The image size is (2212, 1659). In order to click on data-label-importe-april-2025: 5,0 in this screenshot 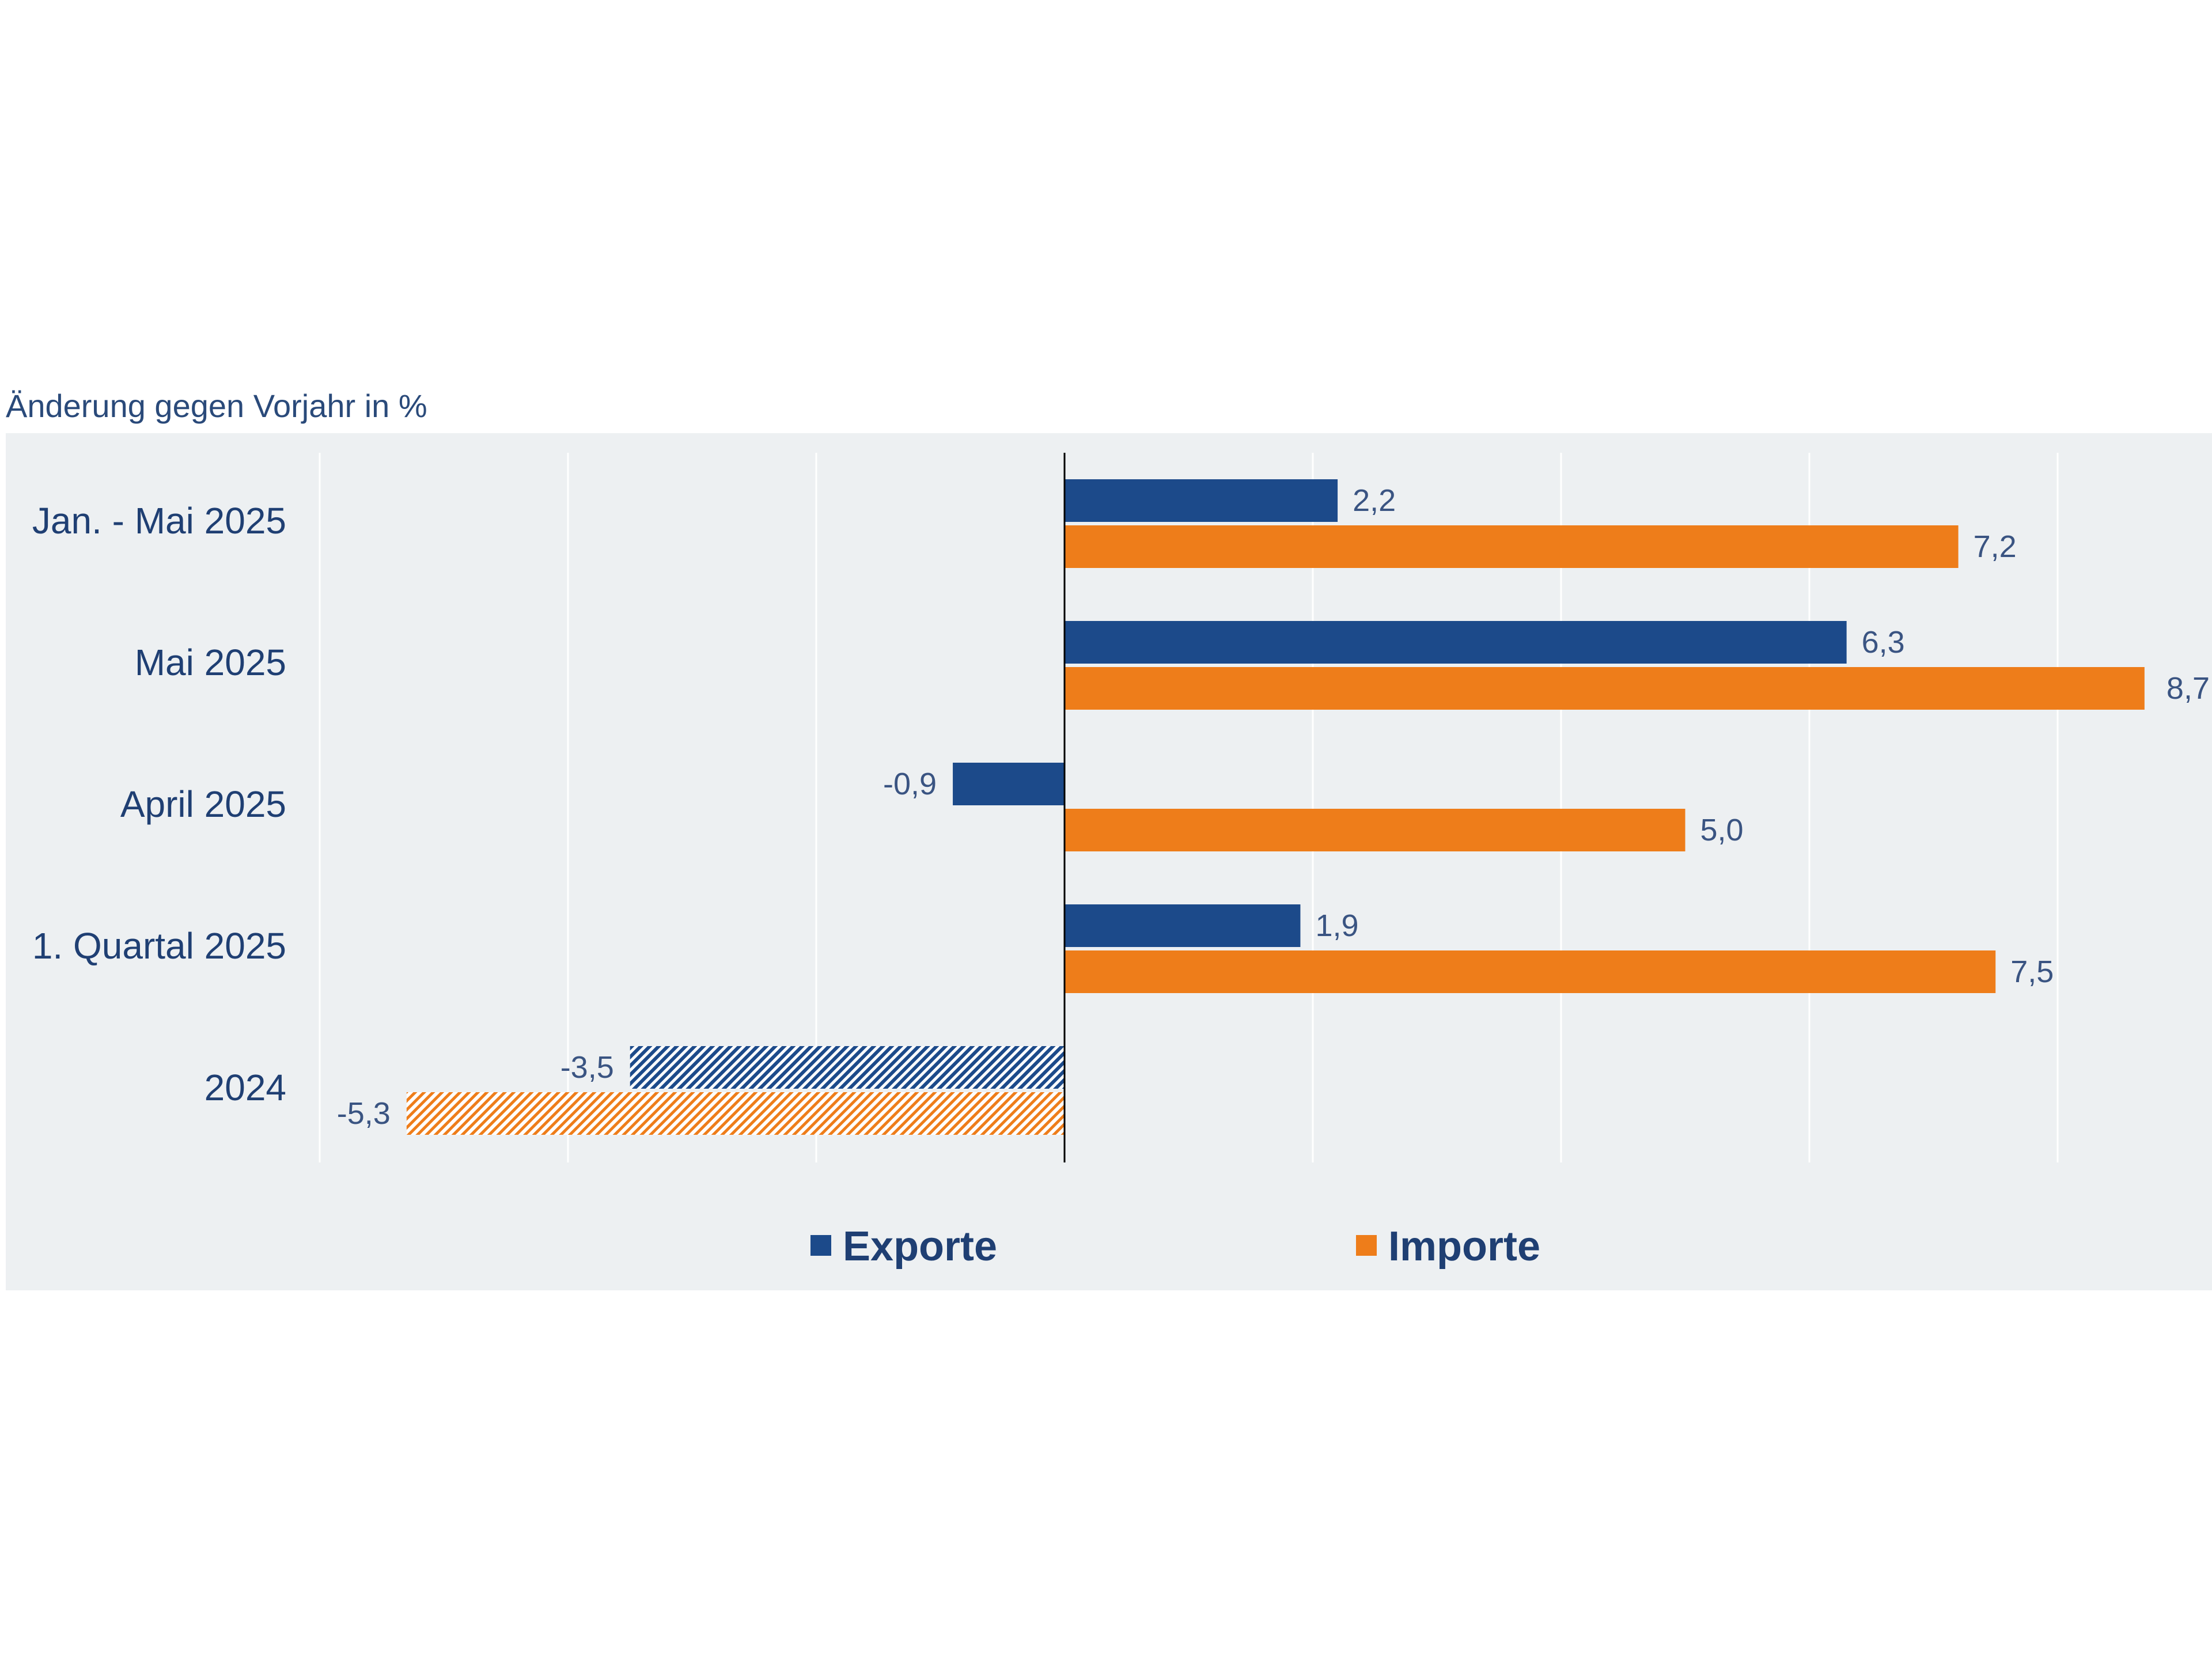, I will do `click(1722, 830)`.